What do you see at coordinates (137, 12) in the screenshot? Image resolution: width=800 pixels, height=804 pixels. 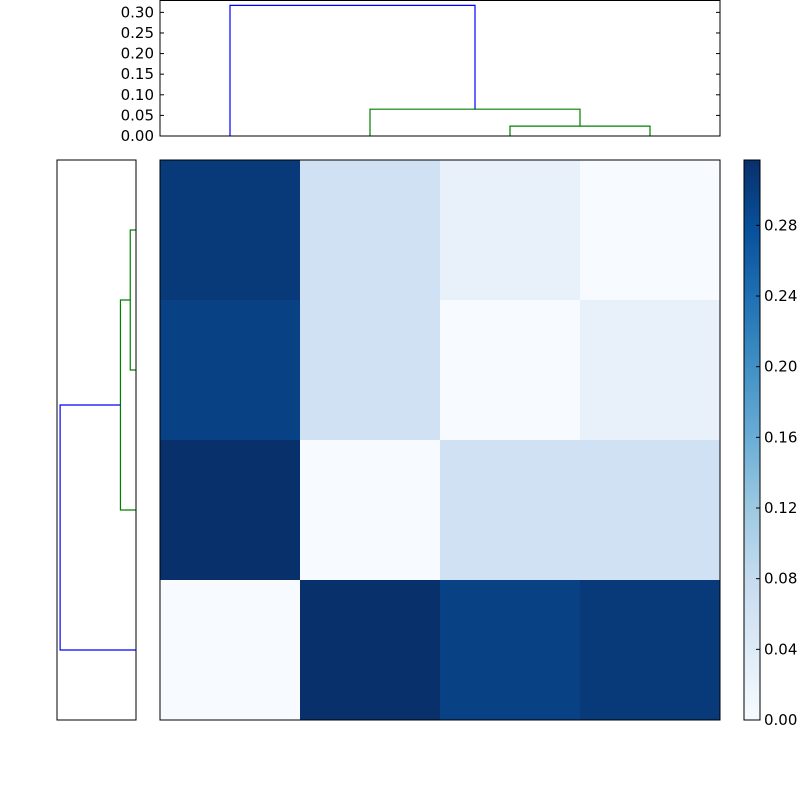 I see `y-tick-label: 0.30` at bounding box center [137, 12].